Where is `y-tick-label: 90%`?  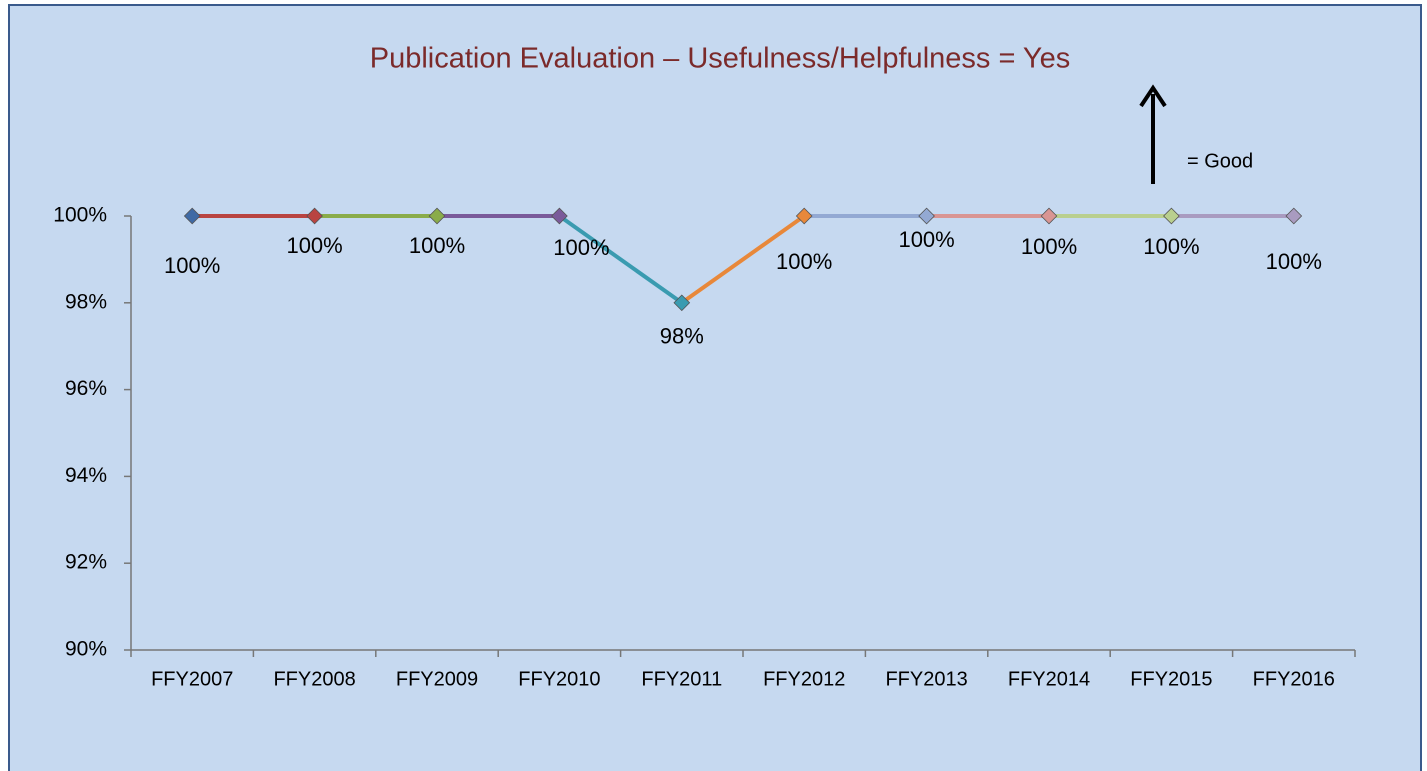
y-tick-label: 90% is located at coordinates (86, 649).